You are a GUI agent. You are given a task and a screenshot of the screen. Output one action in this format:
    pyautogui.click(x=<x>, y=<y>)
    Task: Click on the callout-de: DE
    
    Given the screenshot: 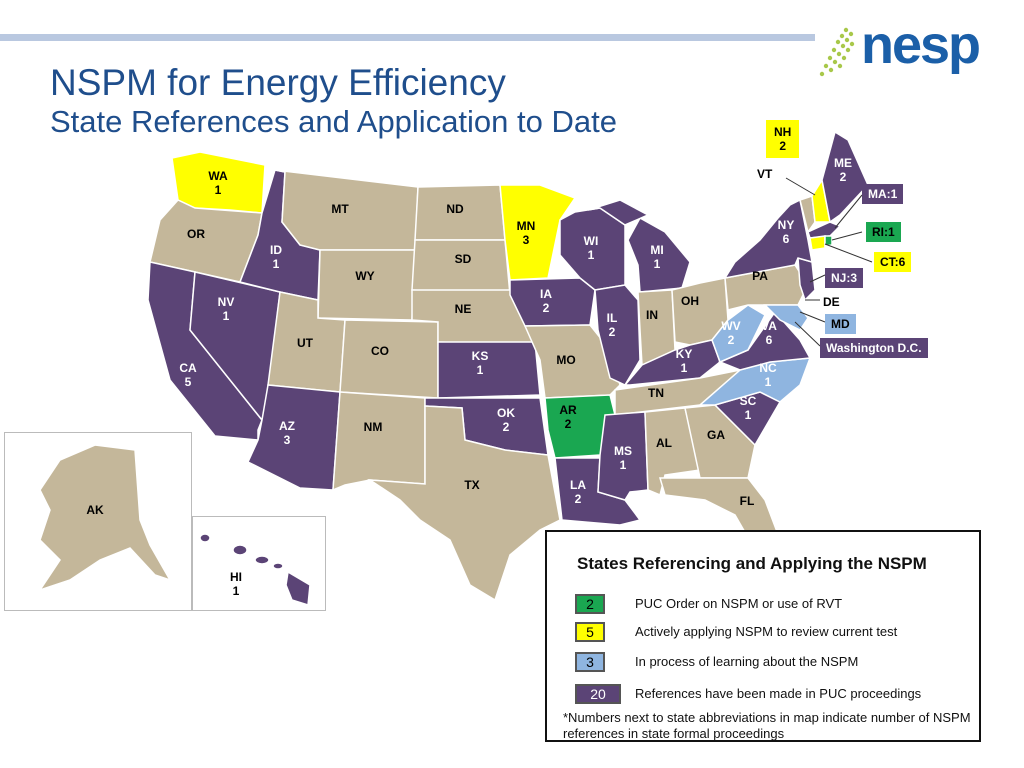 What is the action you would take?
    pyautogui.click(x=831, y=302)
    